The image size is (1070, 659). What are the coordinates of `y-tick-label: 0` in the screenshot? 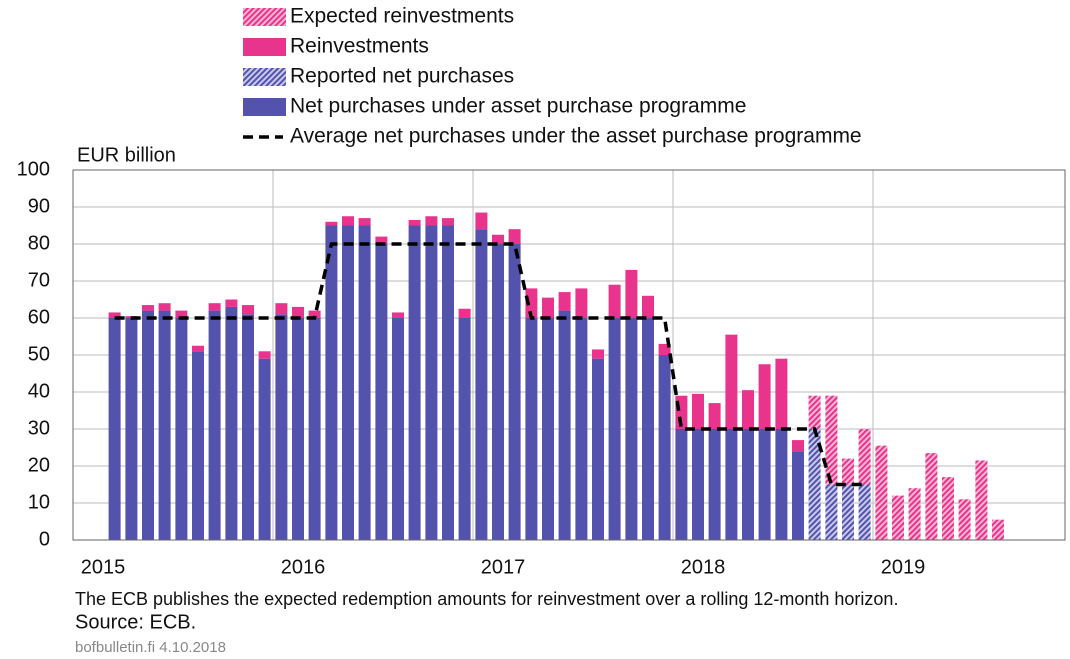 It's located at (44, 539).